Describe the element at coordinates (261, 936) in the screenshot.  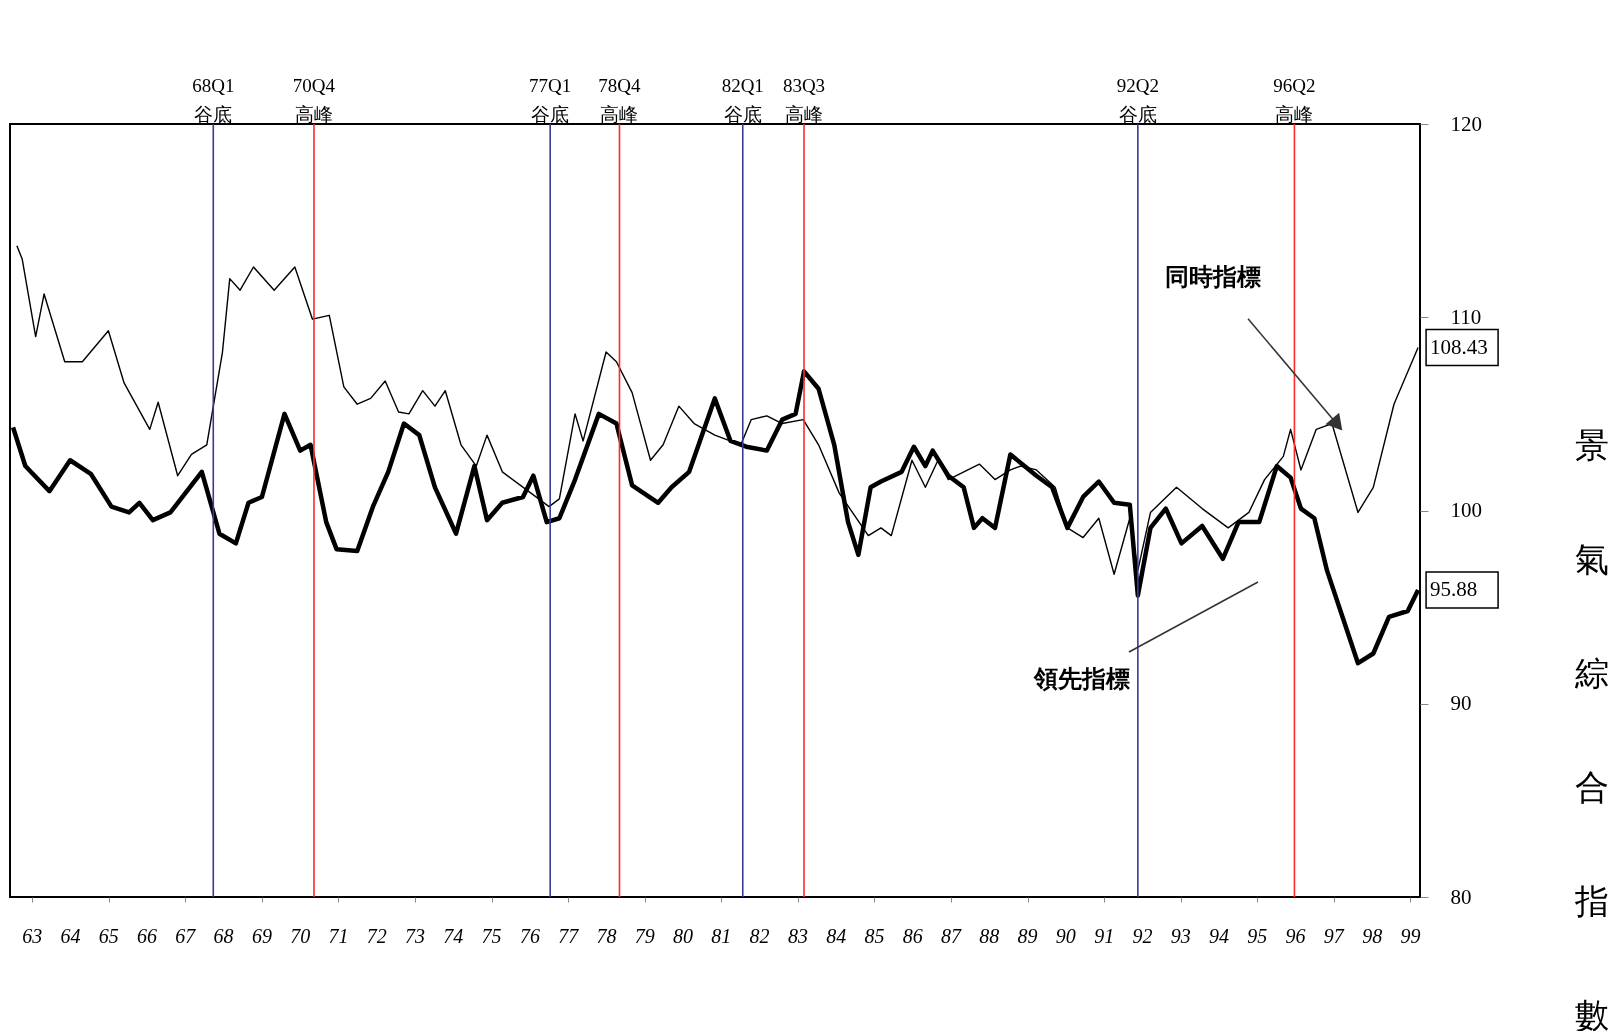
I see `x-tick-label: 69` at that location.